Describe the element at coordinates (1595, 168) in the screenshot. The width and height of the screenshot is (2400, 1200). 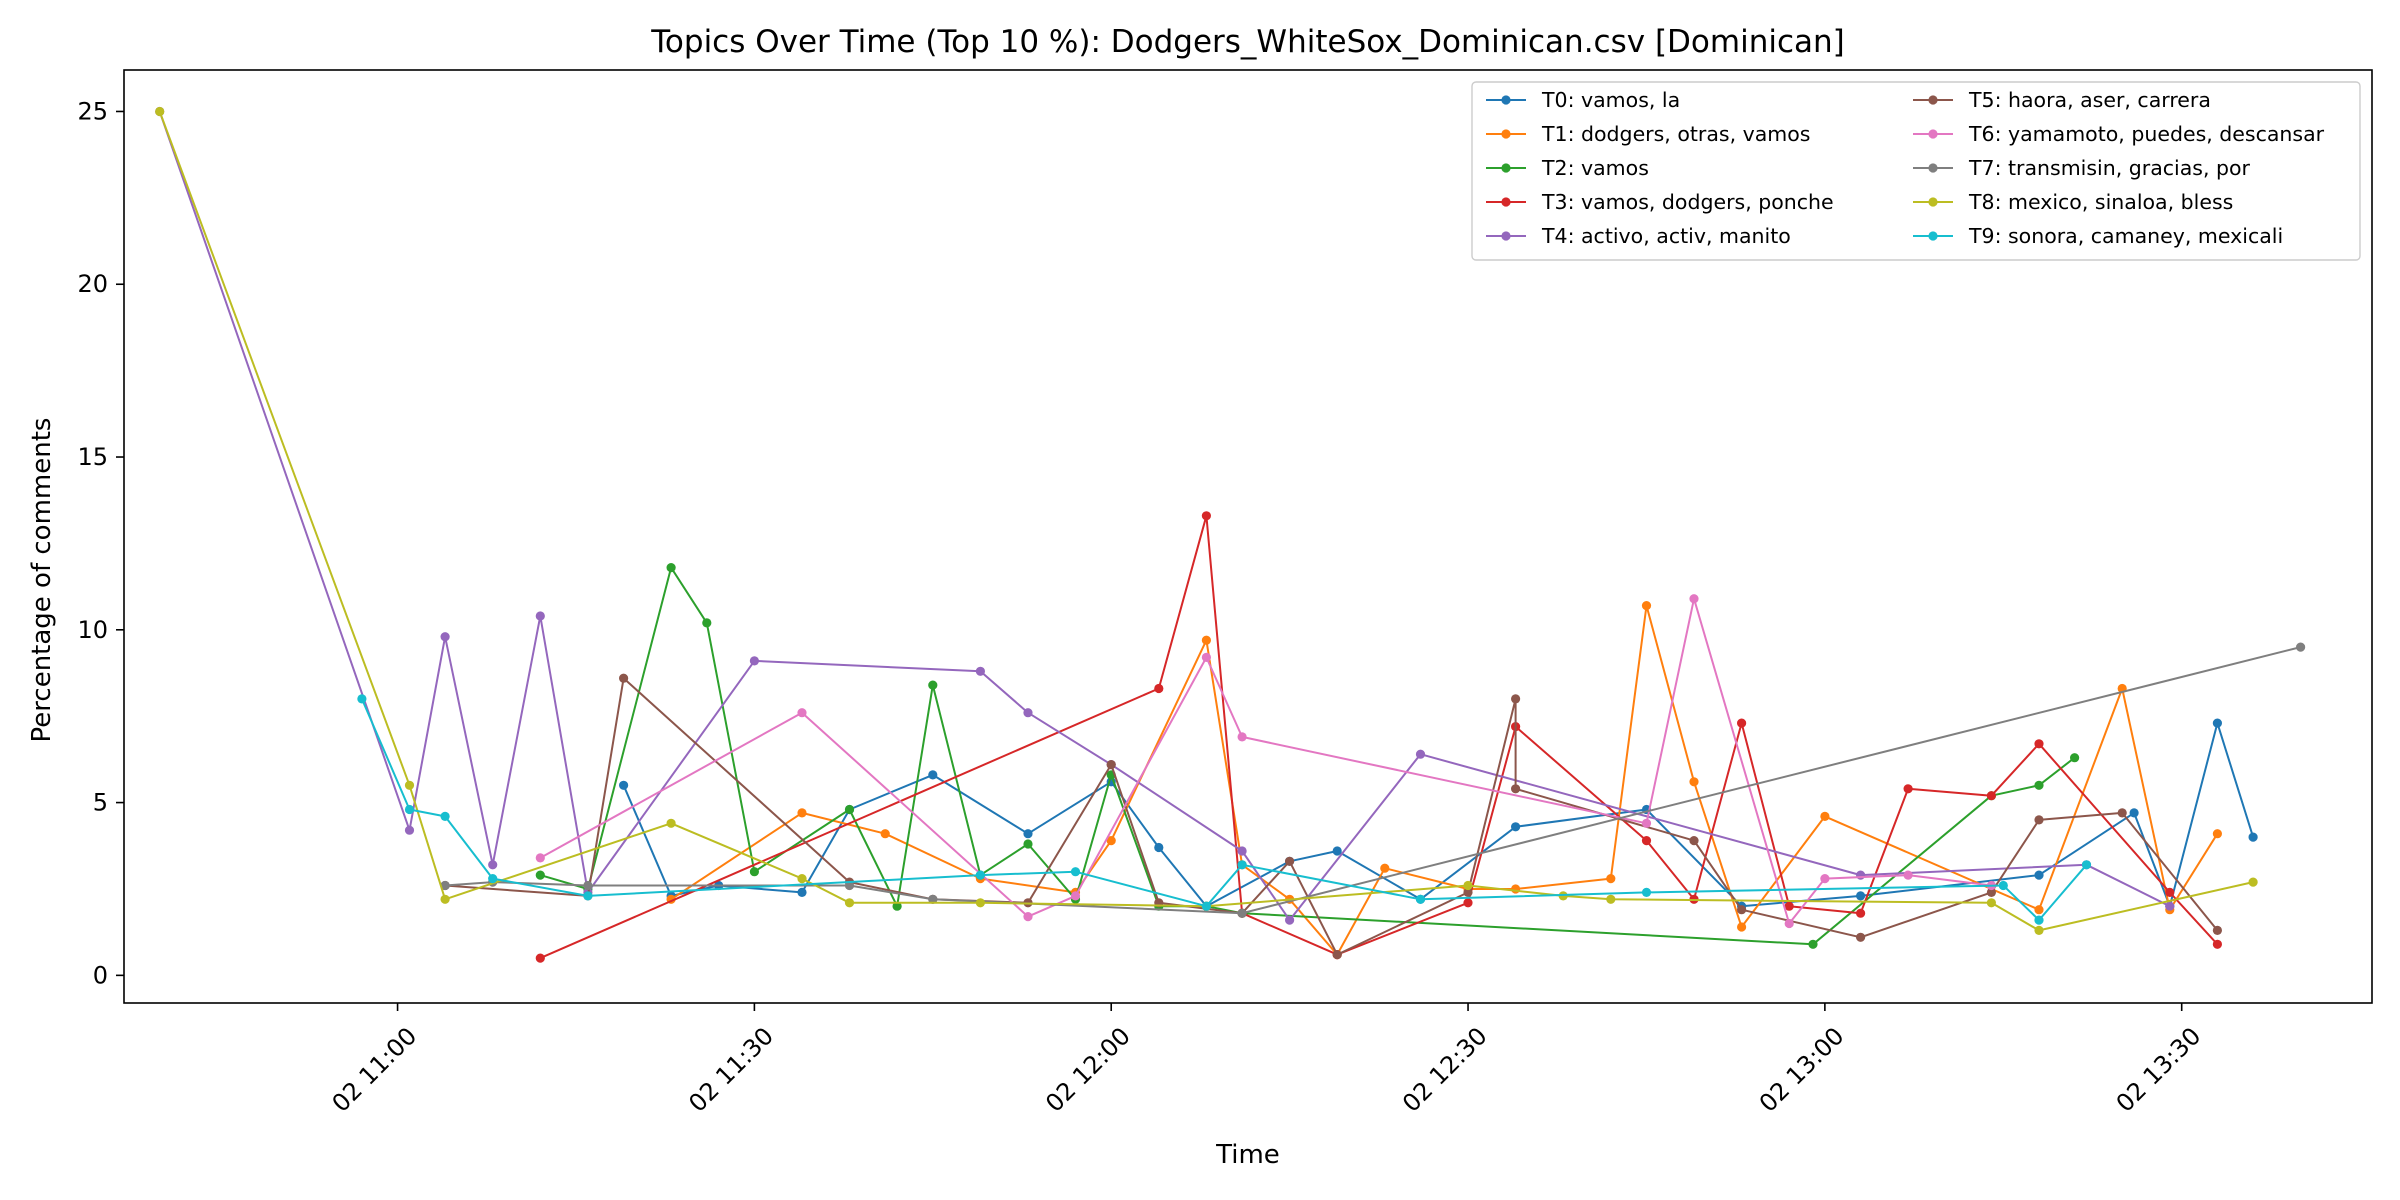
I see `legend-label: T2: vamos` at that location.